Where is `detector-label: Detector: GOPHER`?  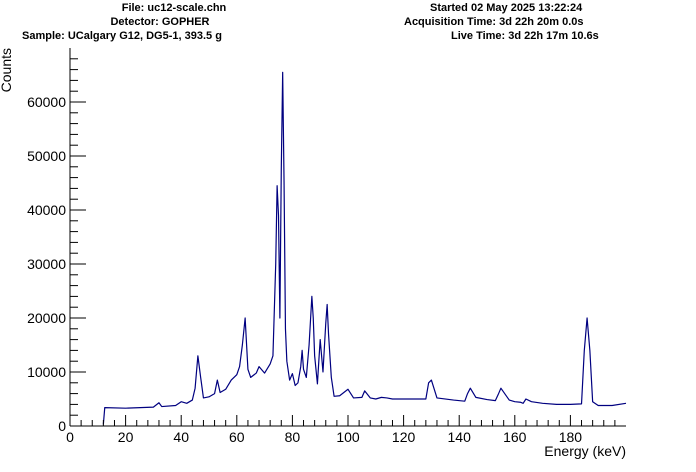
detector-label: Detector: GOPHER is located at coordinates (160, 22).